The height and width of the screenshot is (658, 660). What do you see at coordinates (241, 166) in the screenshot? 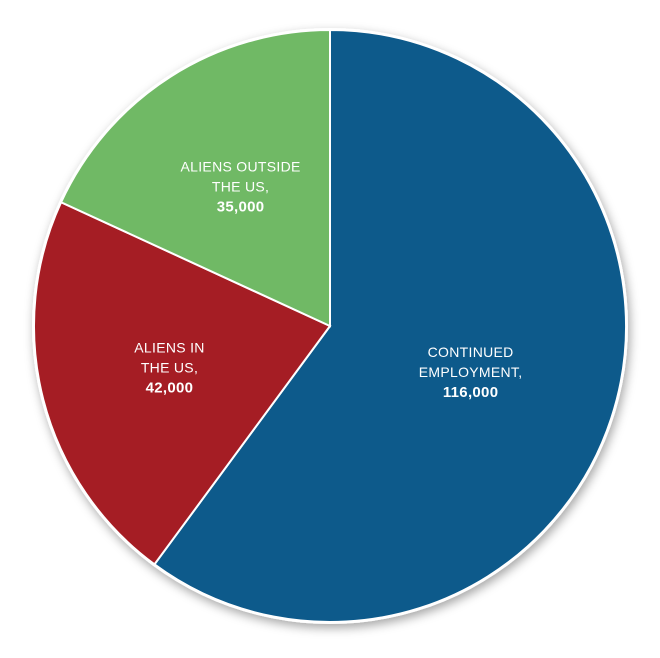
I see `pie-label-line: ALIENS OUTSIDE` at bounding box center [241, 166].